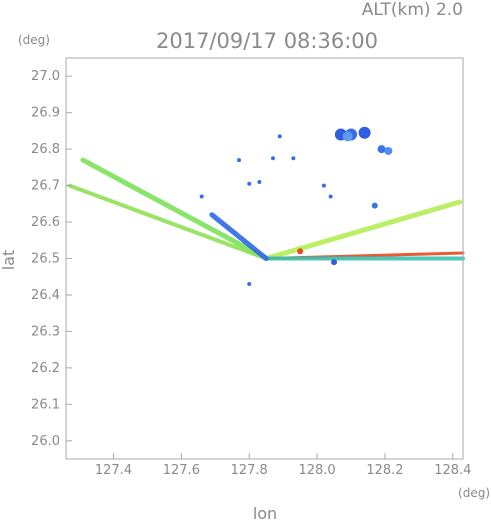 Image resolution: width=491 pixels, height=521 pixels. I want to click on altitude-label: ALT(km) 2.0, so click(412, 10).